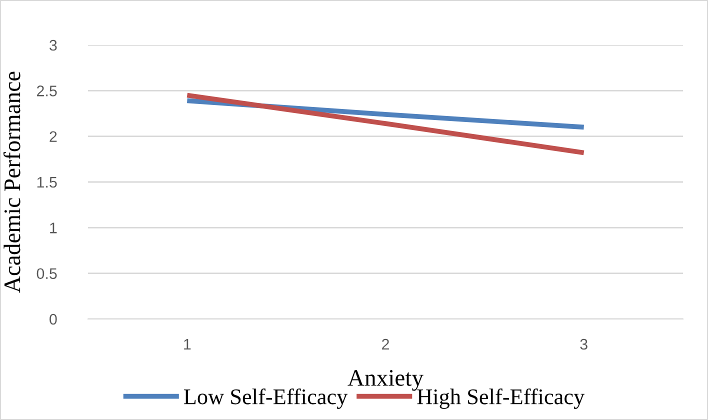  What do you see at coordinates (53, 228) in the screenshot?
I see `y-tick-label: 1` at bounding box center [53, 228].